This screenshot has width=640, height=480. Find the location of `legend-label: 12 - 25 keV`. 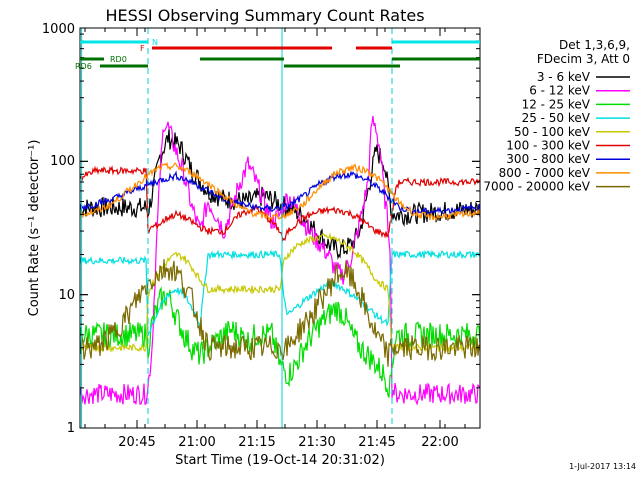

legend-label: 12 - 25 keV is located at coordinates (556, 104).